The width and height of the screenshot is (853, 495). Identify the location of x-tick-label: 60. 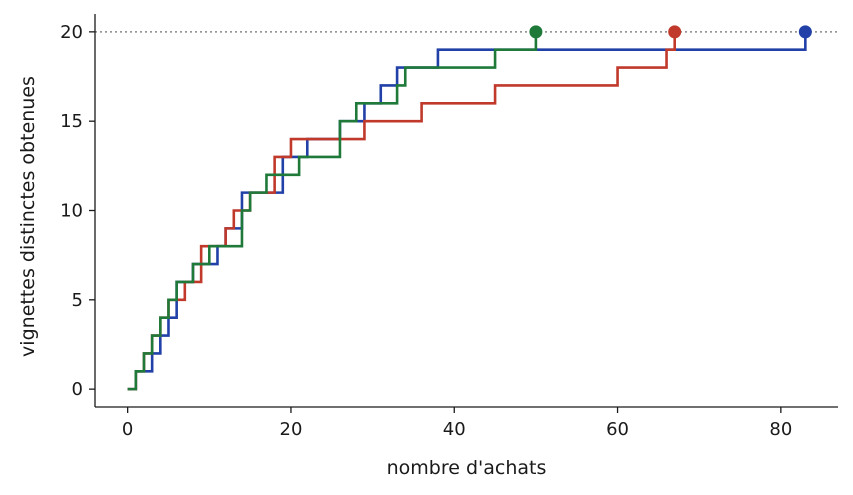
(617, 429).